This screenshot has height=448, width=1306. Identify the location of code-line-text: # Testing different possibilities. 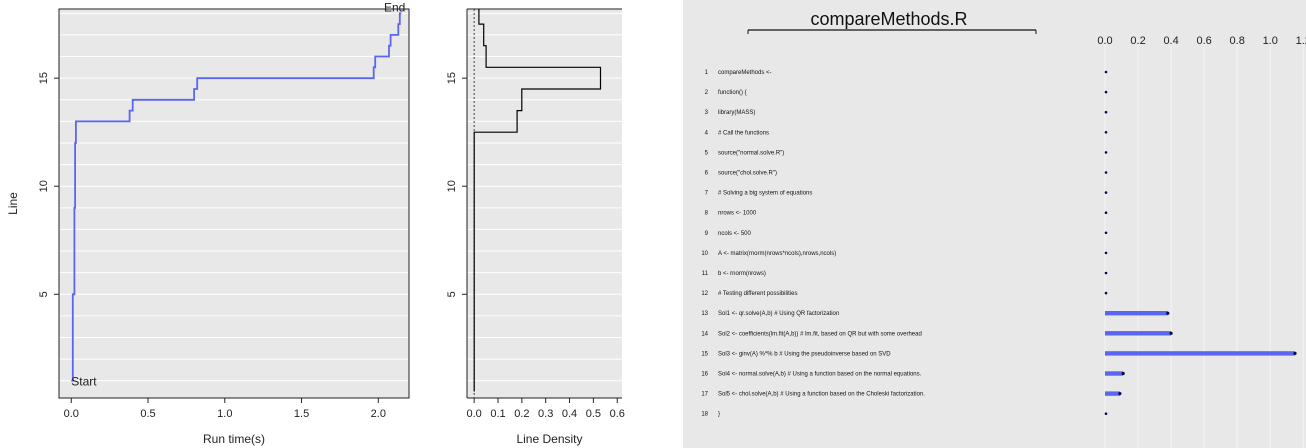
(758, 294).